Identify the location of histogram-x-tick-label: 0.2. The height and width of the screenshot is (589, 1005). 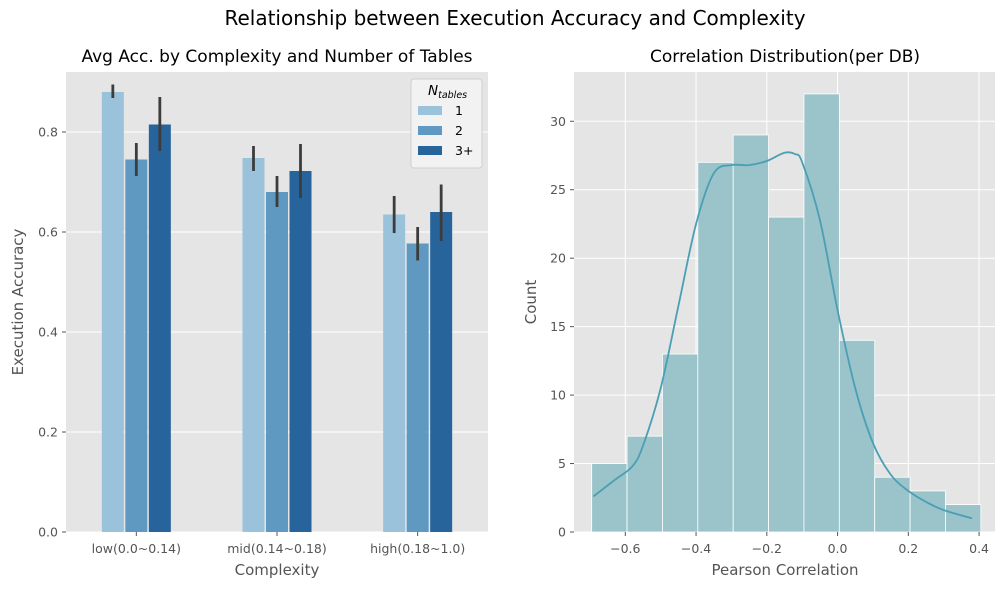
(908, 548).